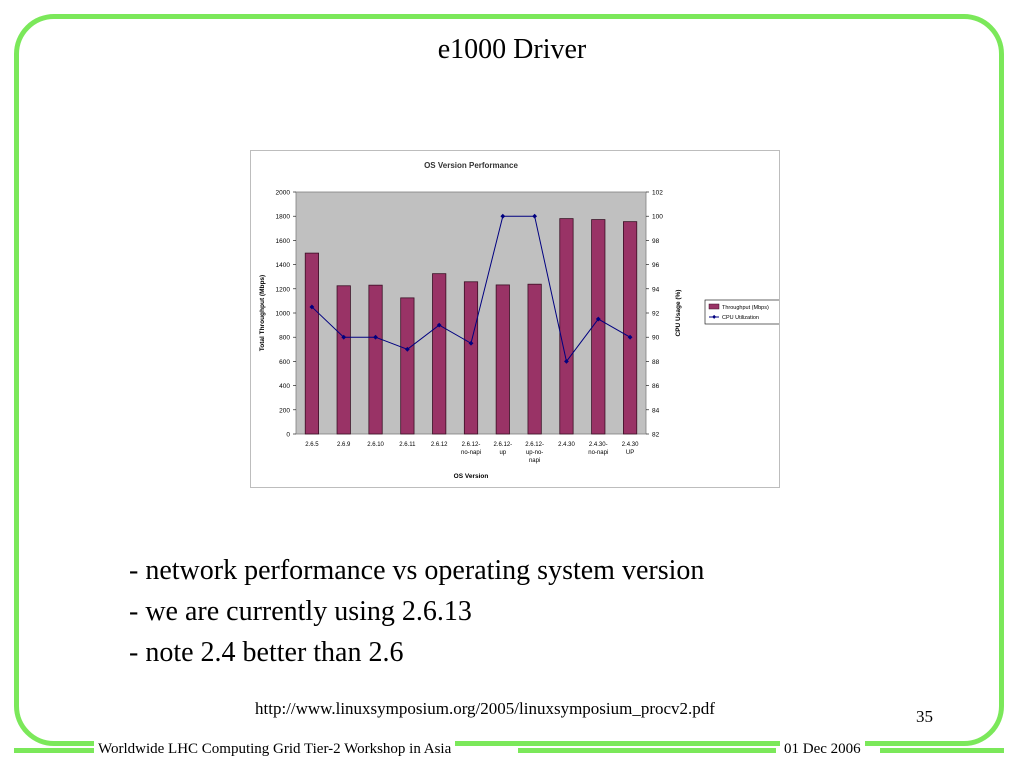 The image size is (1024, 768). Describe the element at coordinates (288, 435) in the screenshot. I see `y-tick-label: 0` at that location.